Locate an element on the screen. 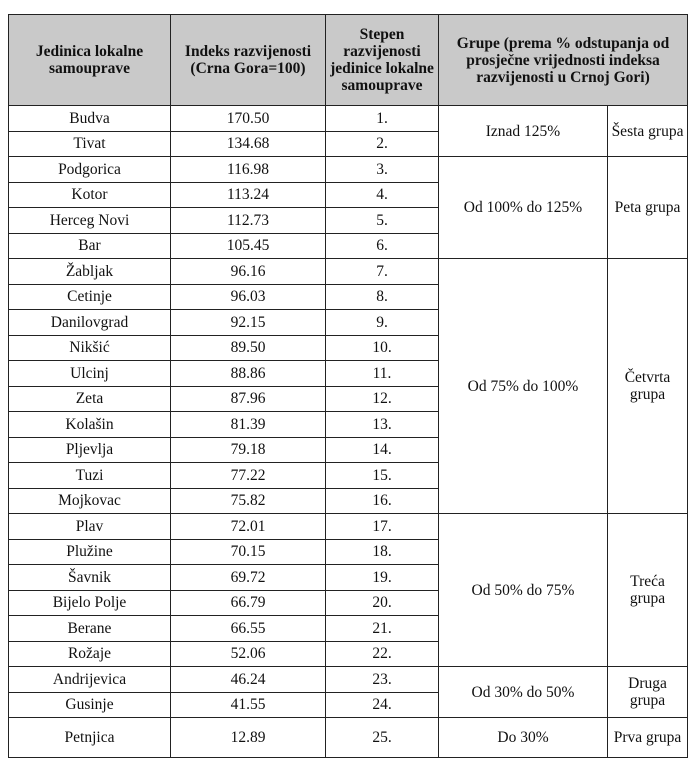 The width and height of the screenshot is (695, 768). group-name: Druga grupa is located at coordinates (647, 692).